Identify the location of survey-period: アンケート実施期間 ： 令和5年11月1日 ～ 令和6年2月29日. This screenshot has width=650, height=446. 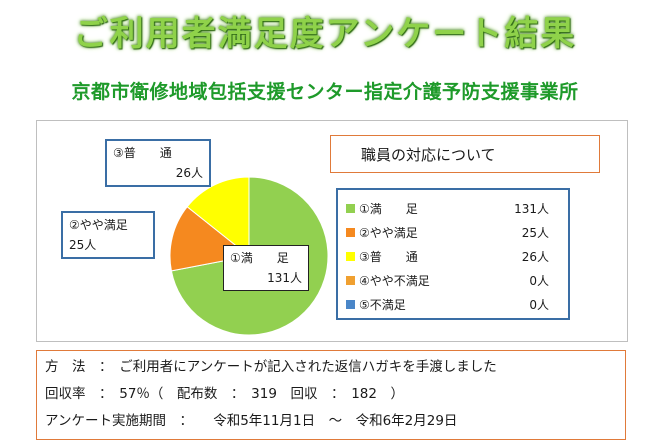
(251, 421).